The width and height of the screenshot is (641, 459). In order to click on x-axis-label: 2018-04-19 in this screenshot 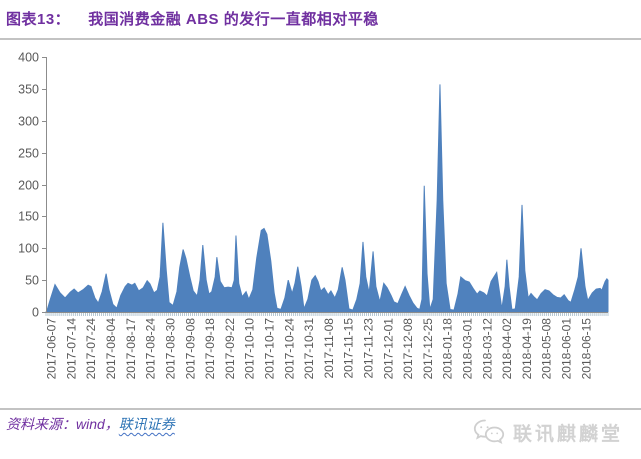, I will do `click(527, 349)`.